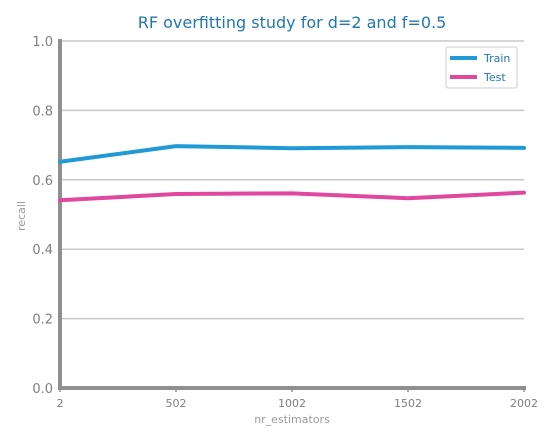 The width and height of the screenshot is (554, 440). I want to click on x-tick-label: 1502, so click(408, 403).